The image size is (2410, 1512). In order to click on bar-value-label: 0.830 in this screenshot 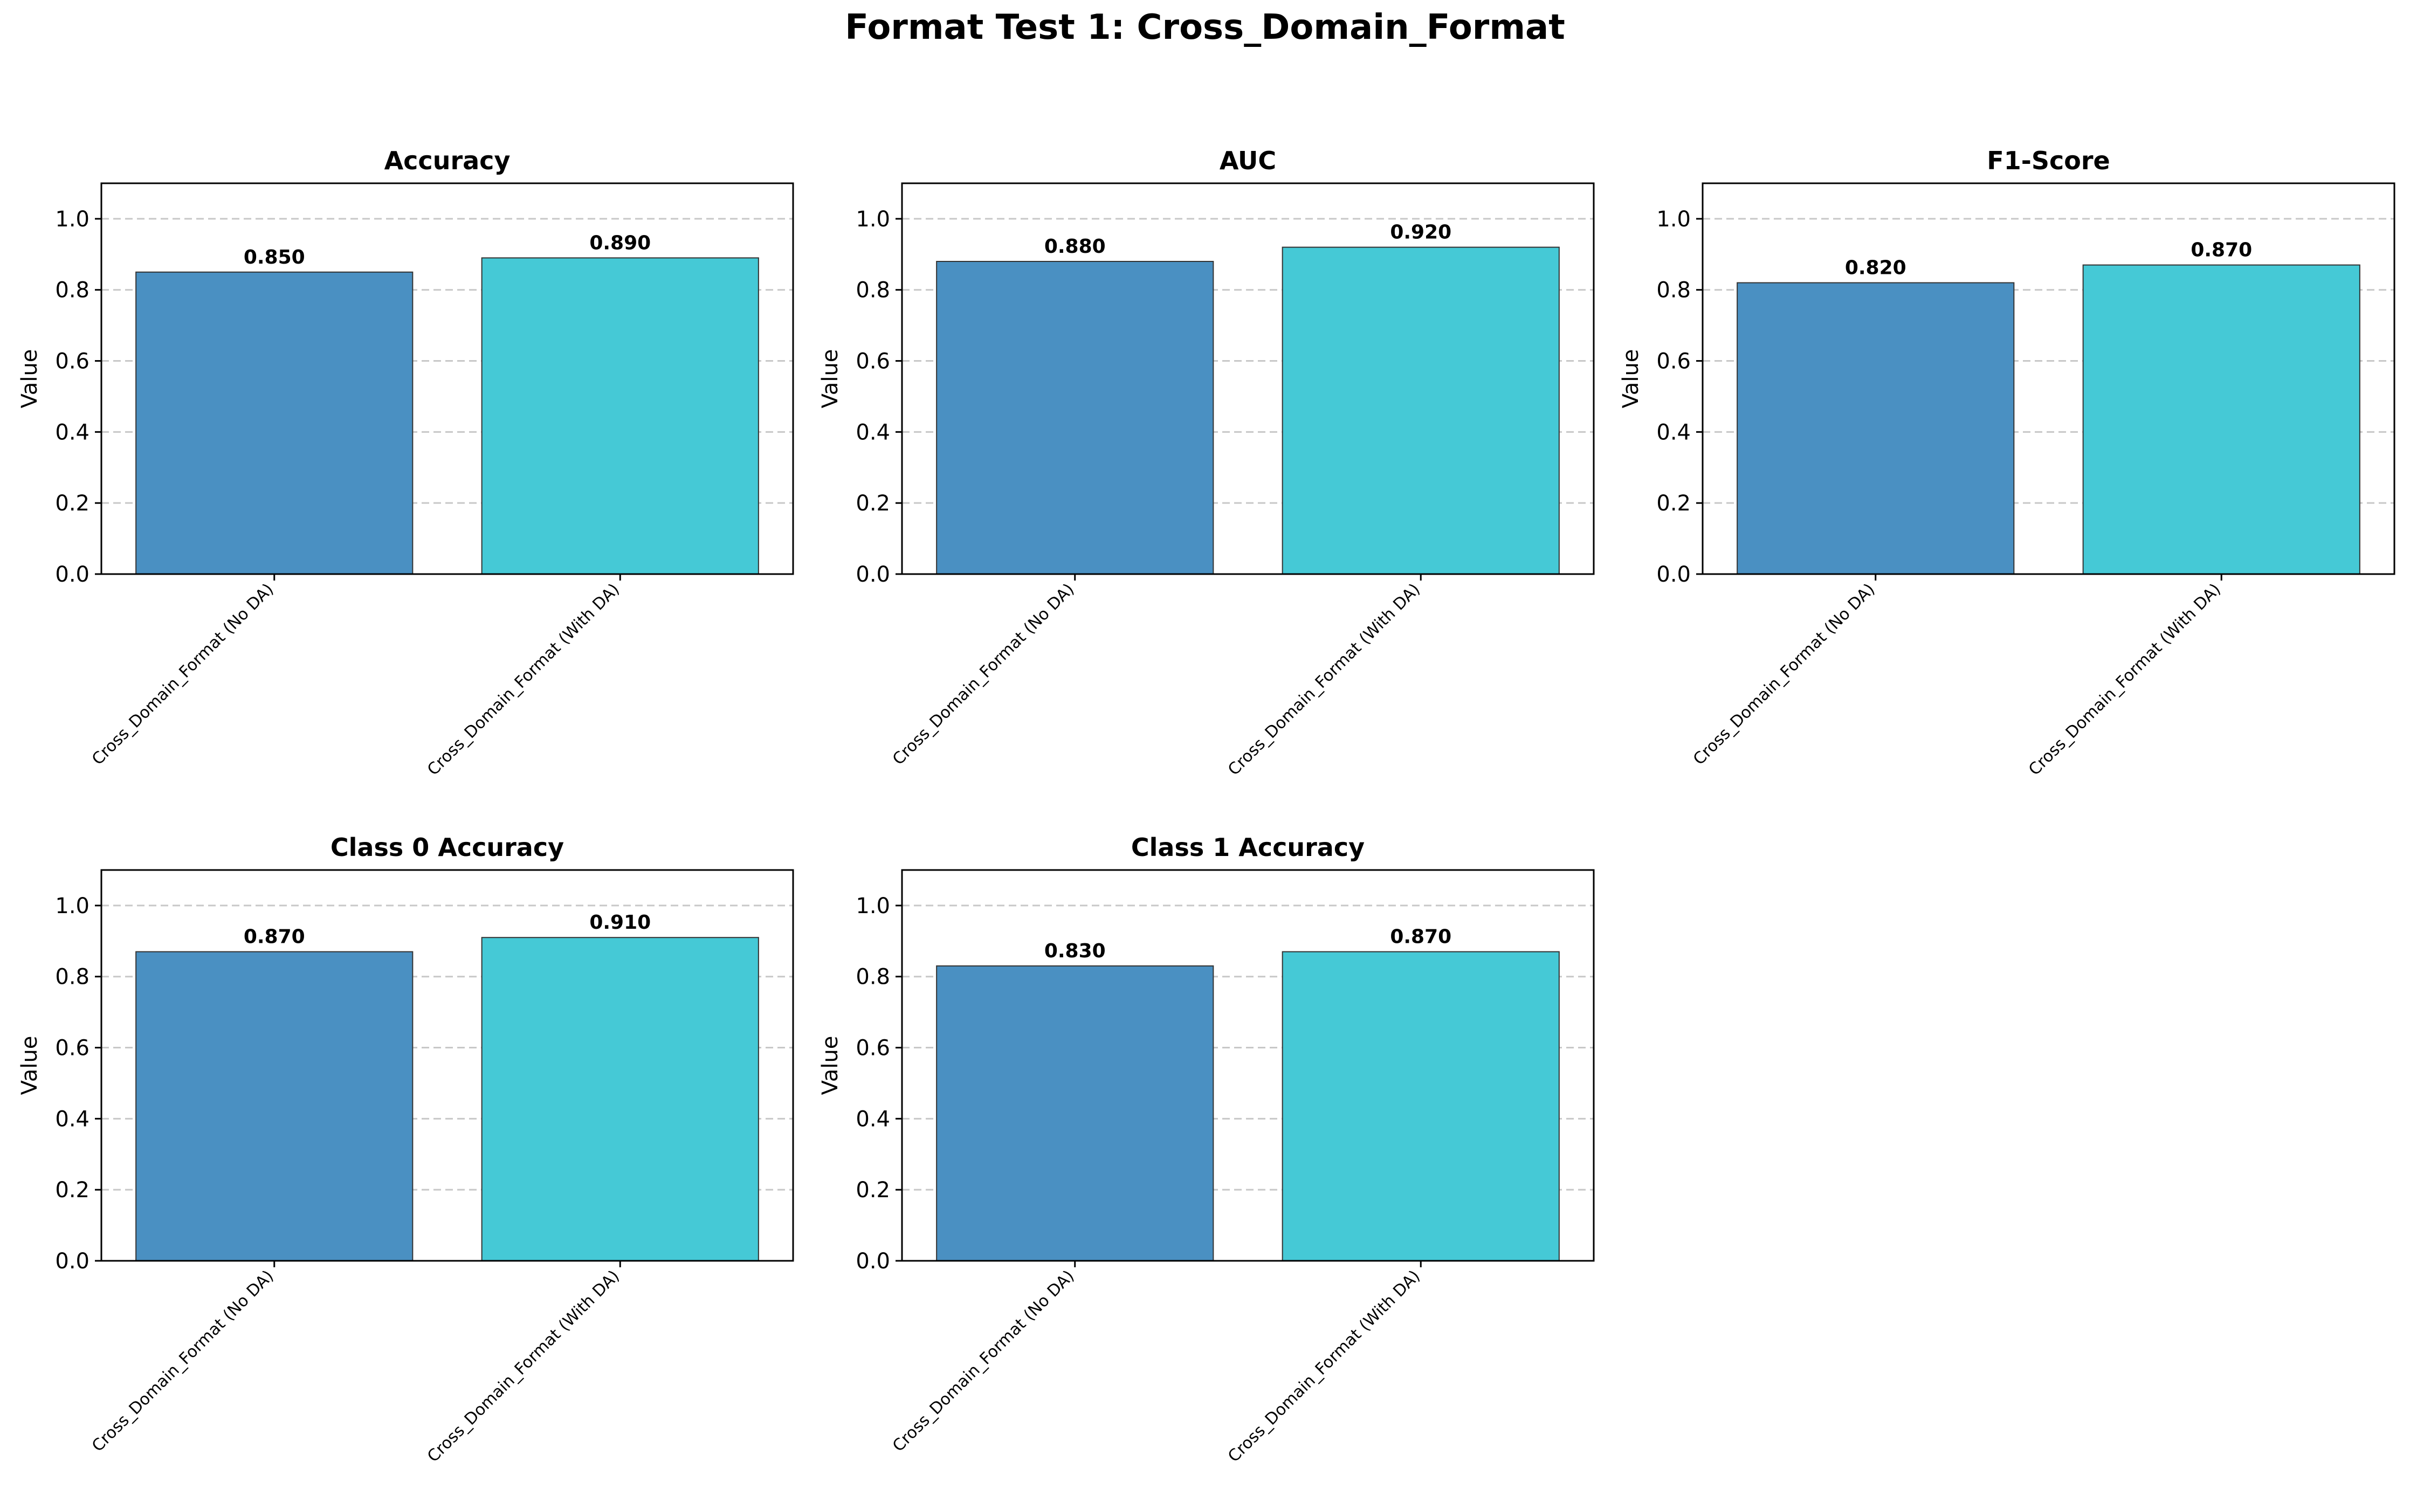, I will do `click(1075, 951)`.